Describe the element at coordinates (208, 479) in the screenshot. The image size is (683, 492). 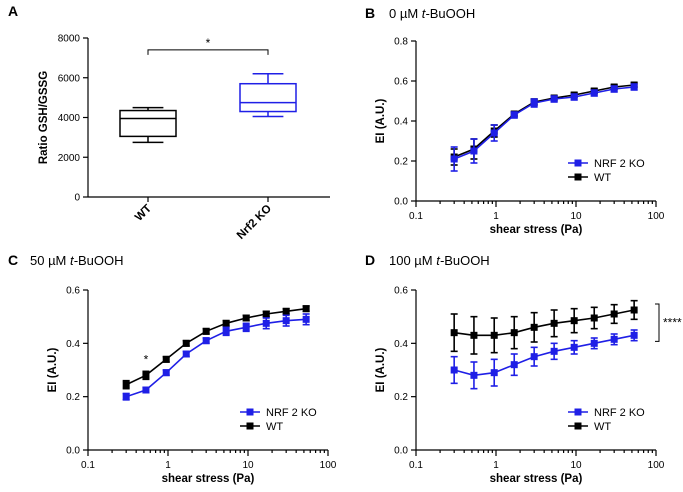
I see `panel-c-x-label: shear stress (Pa)` at that location.